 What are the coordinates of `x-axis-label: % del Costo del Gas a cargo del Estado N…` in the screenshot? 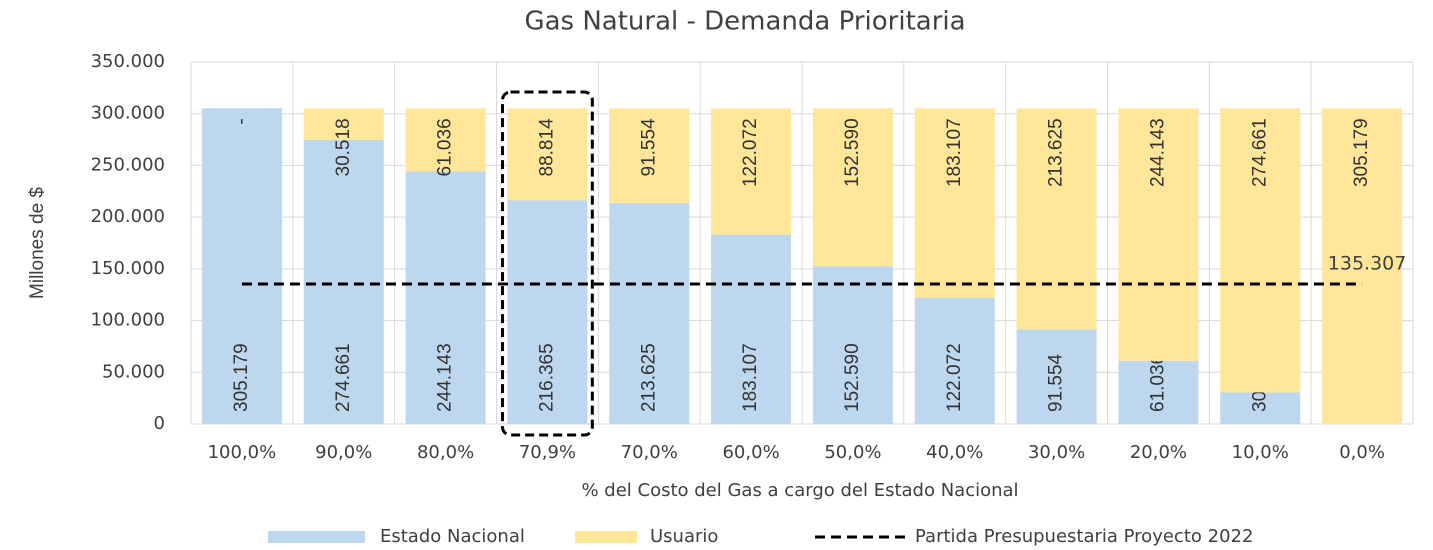 It's located at (799, 490).